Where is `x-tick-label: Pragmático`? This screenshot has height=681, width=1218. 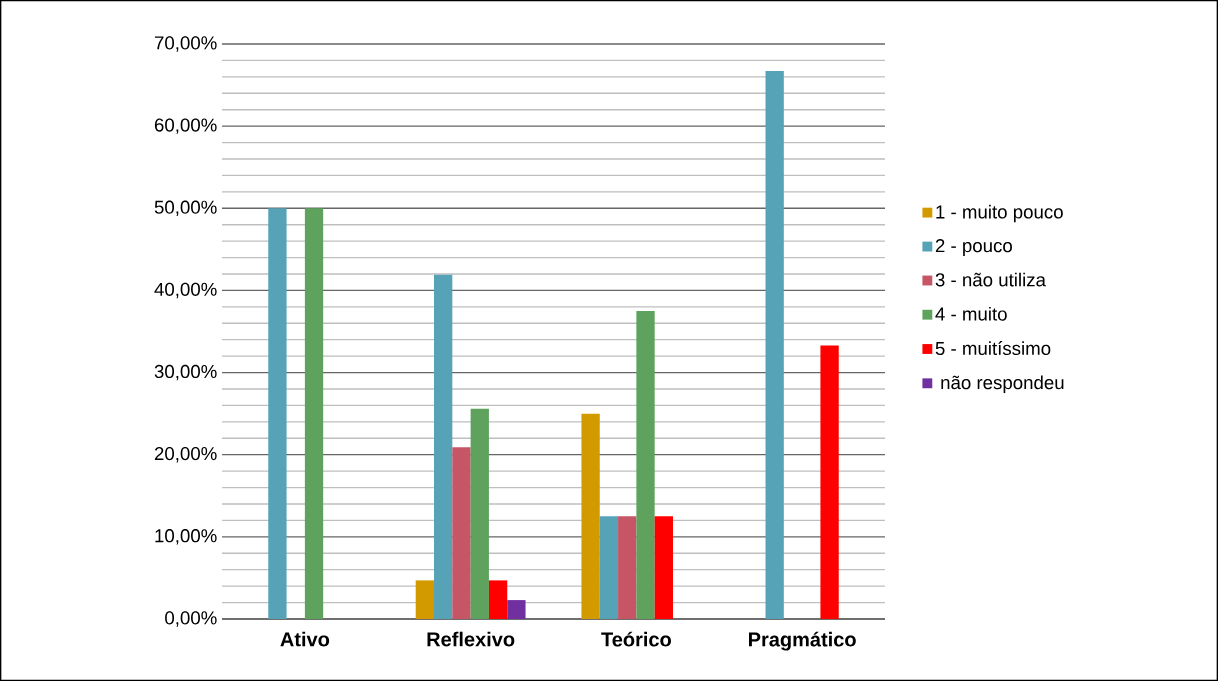
x-tick-label: Pragmático is located at coordinates (802, 641).